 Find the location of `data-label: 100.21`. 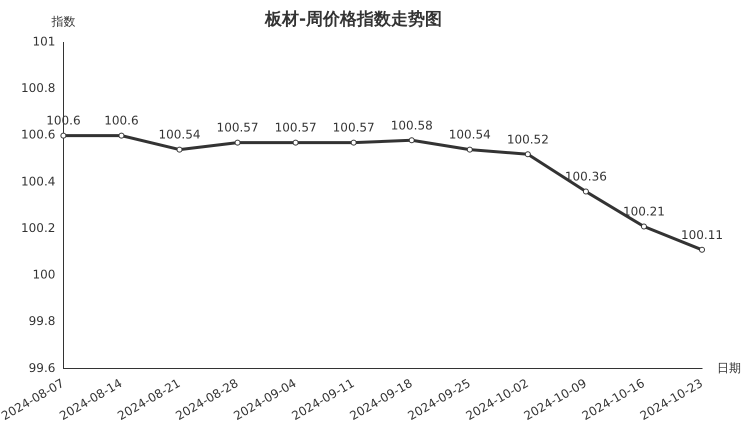

data-label: 100.21 is located at coordinates (643, 211).